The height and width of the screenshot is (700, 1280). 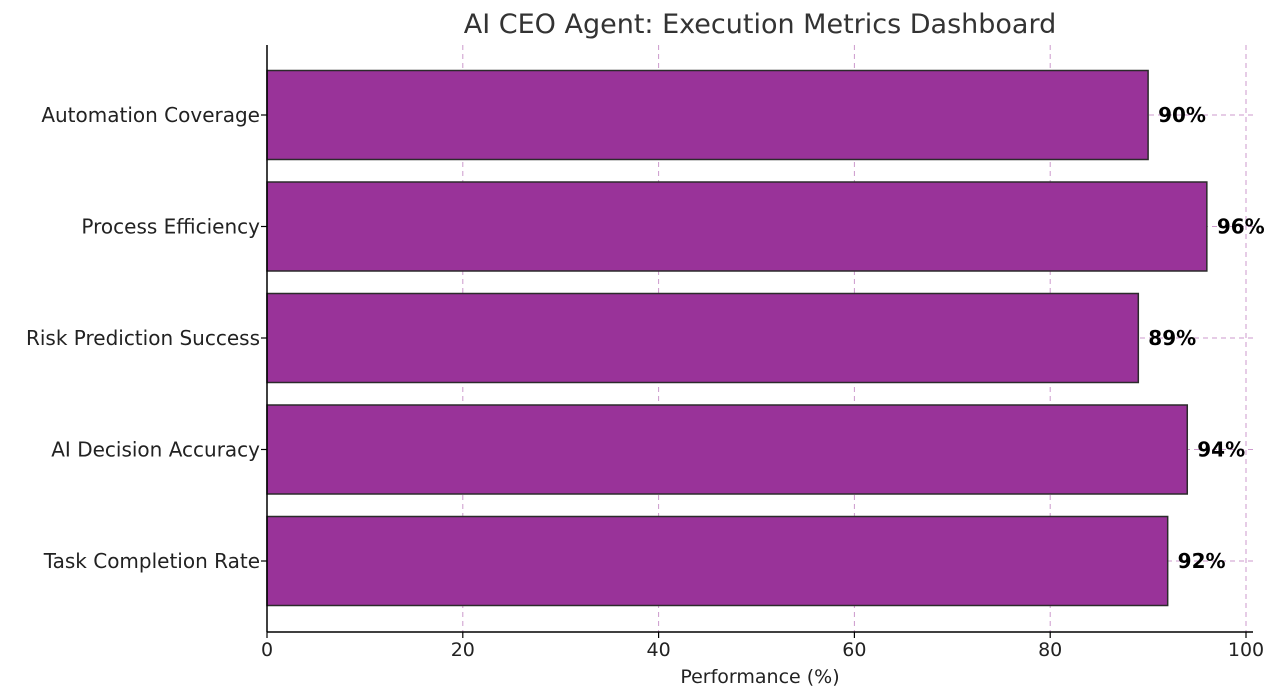 I want to click on x-tick-label: 100, so click(x=1246, y=650).